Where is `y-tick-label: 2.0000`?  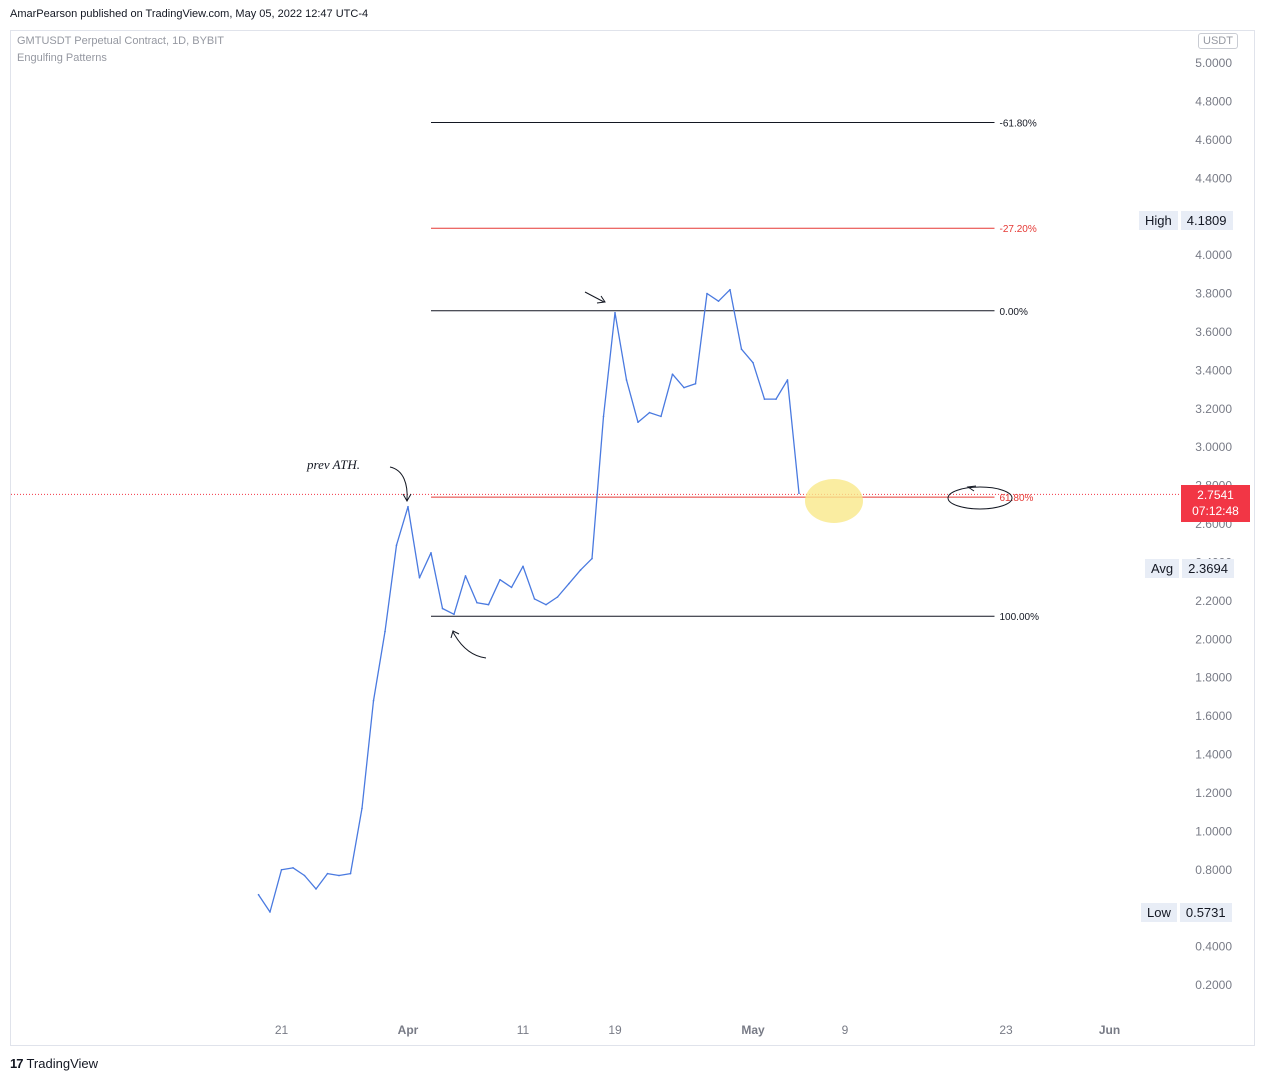
y-tick-label: 2.0000 is located at coordinates (1213, 639).